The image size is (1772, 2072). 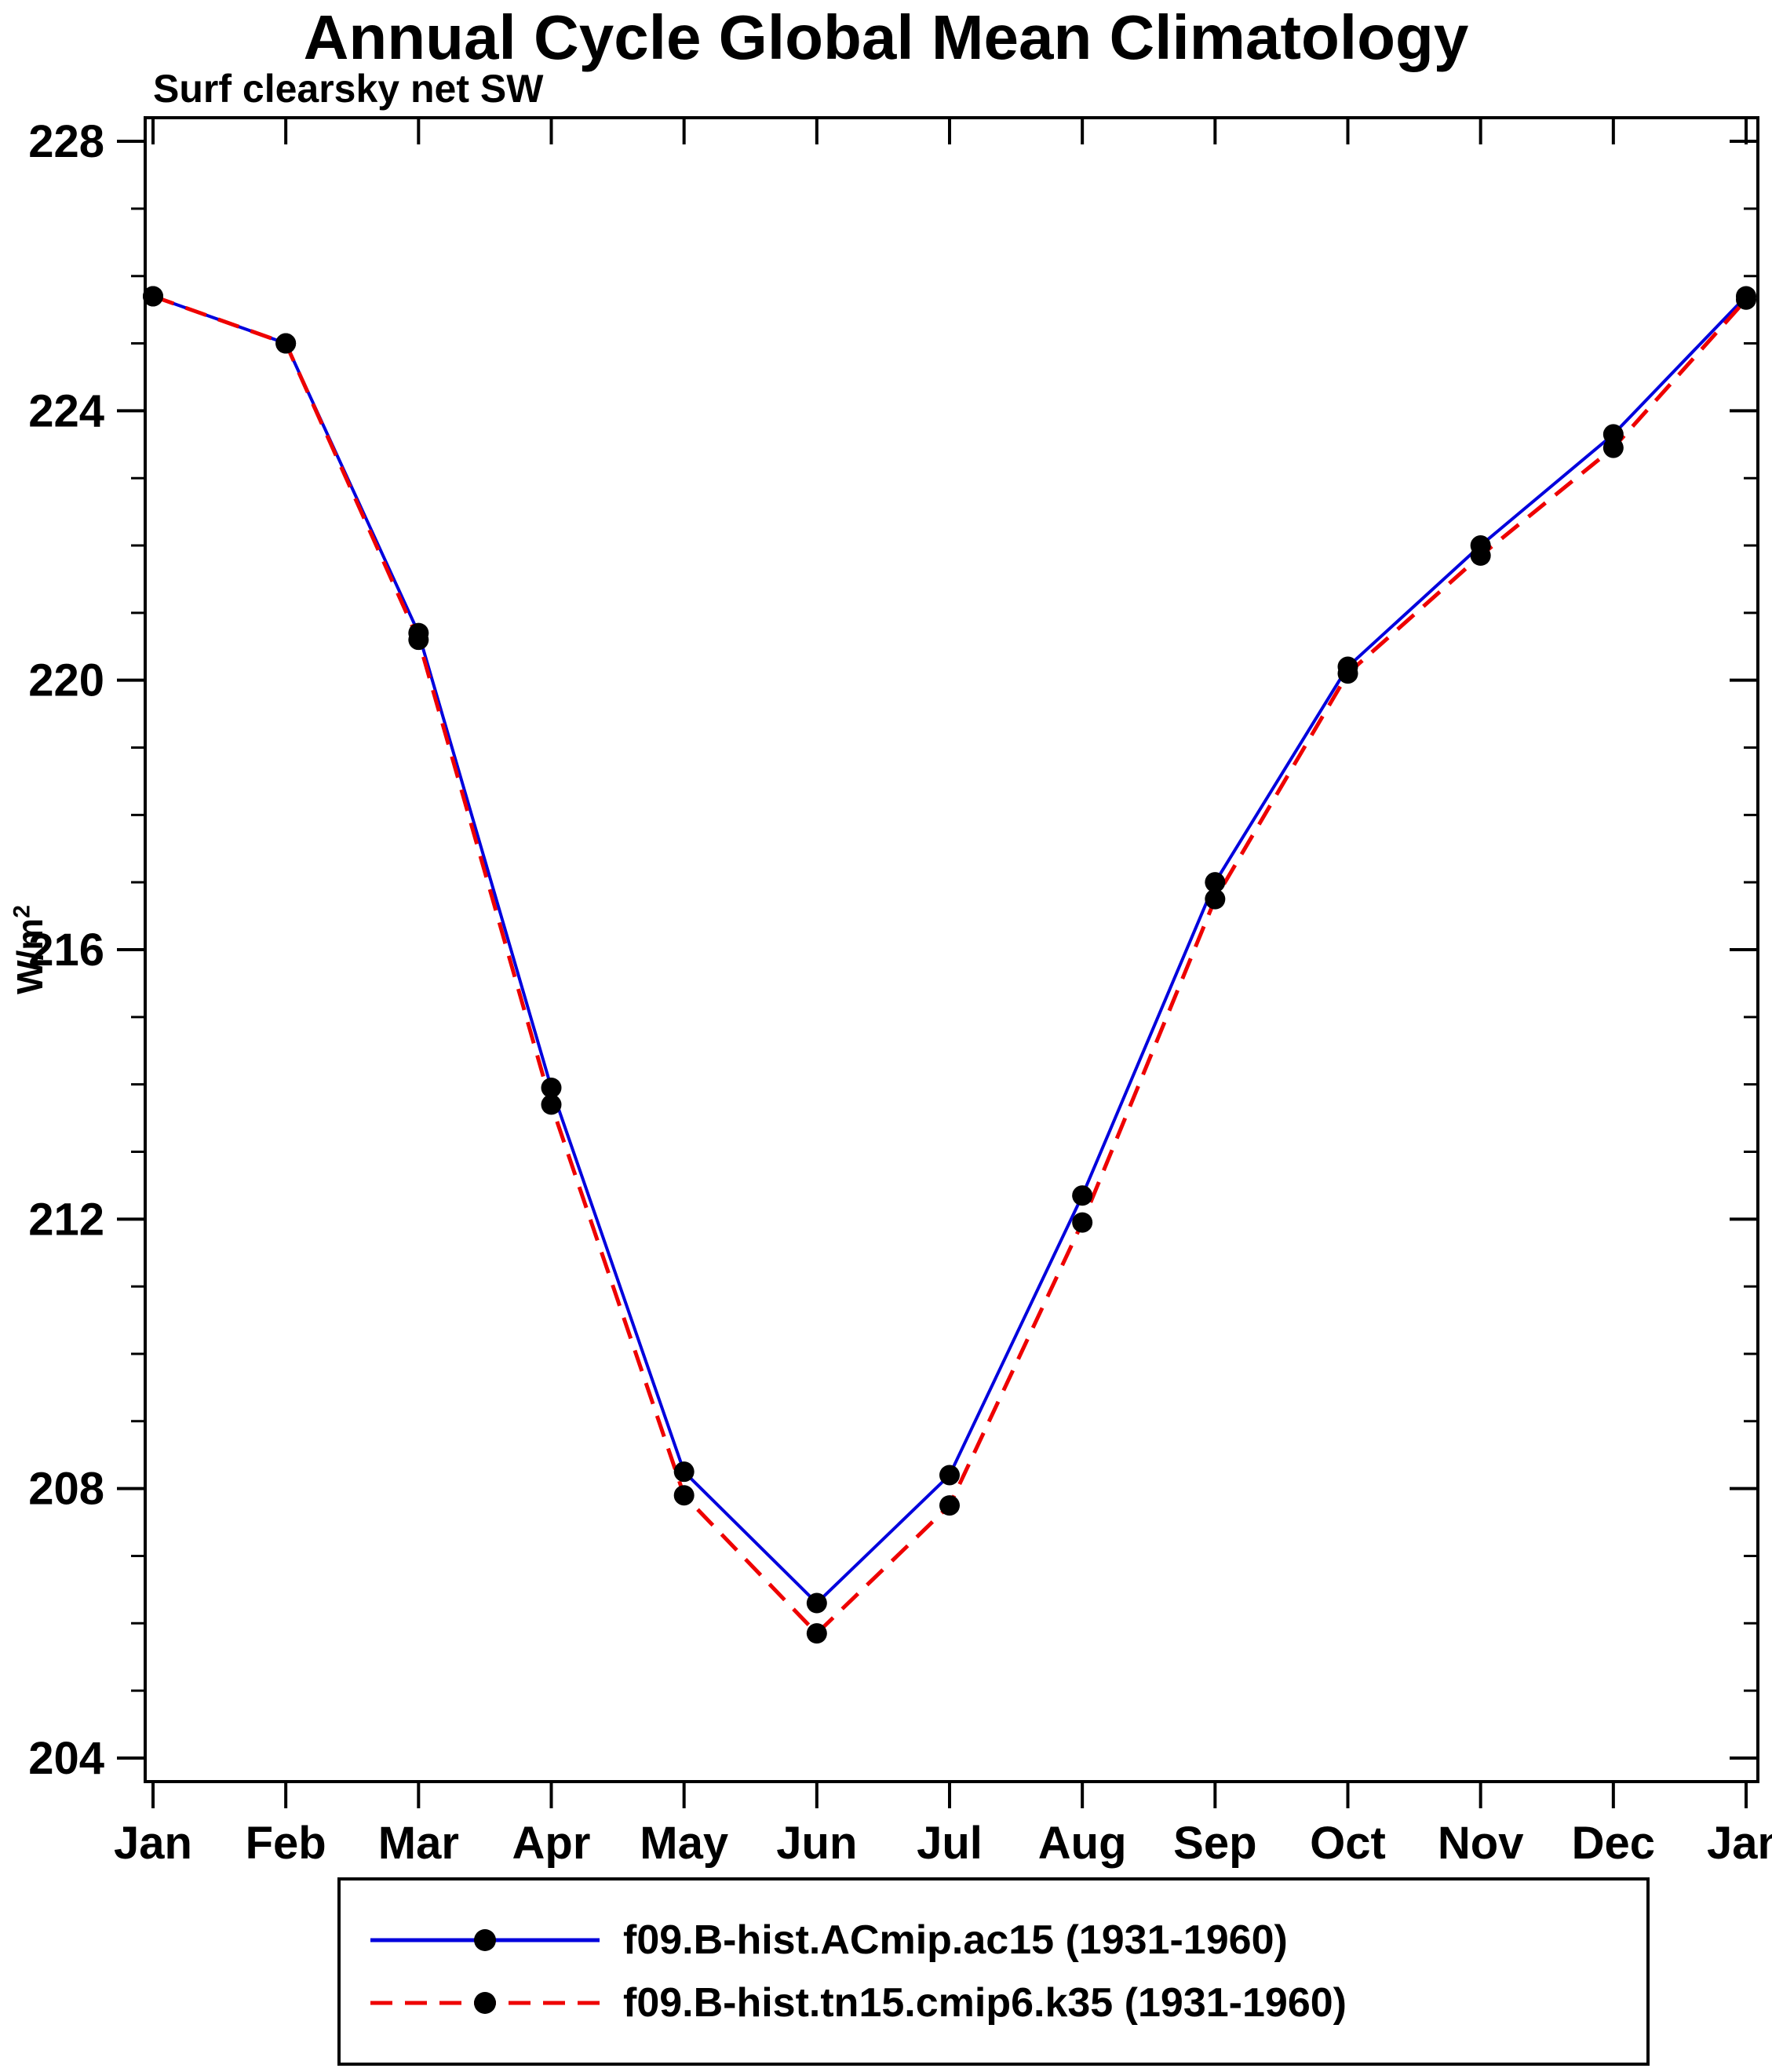 I want to click on x-tick-label: May, so click(x=684, y=1843).